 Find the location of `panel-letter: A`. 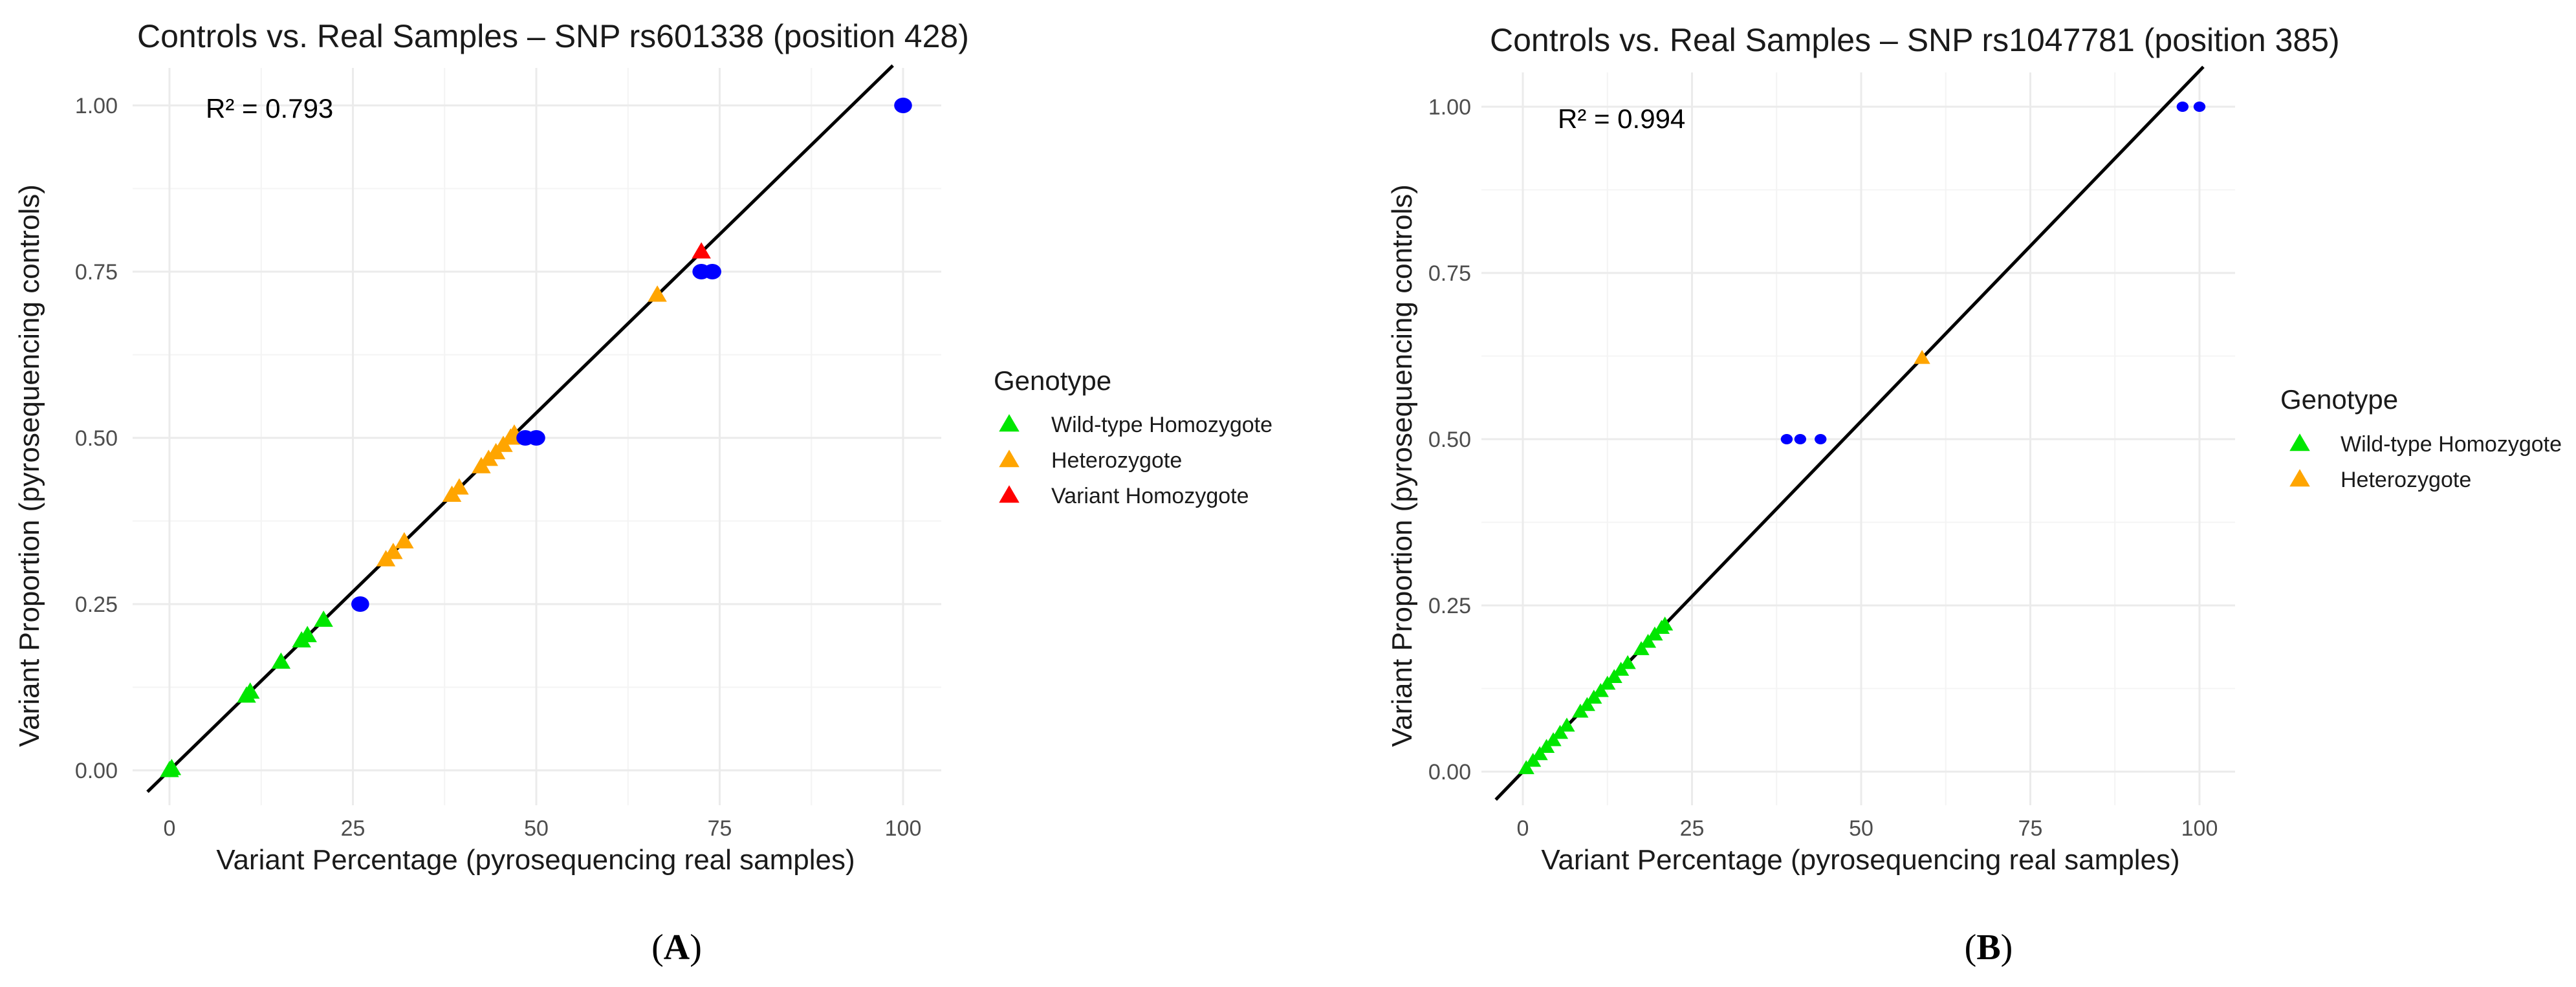

panel-letter: A is located at coordinates (677, 947).